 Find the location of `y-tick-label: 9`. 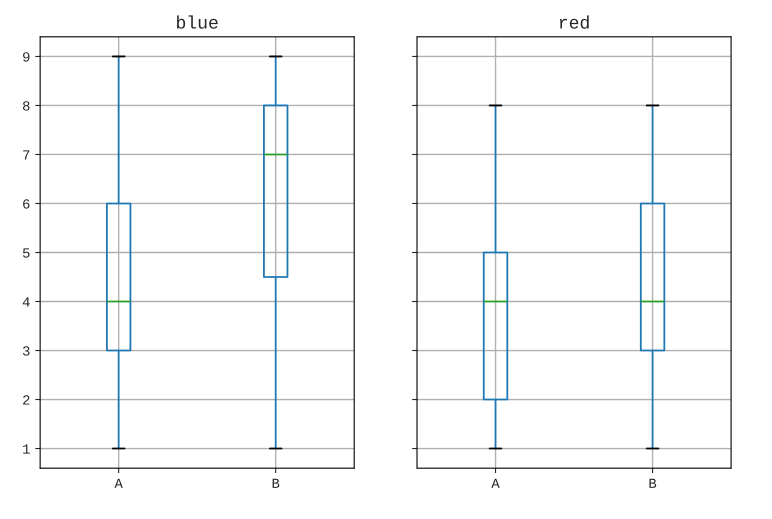

y-tick-label: 9 is located at coordinates (26, 57).